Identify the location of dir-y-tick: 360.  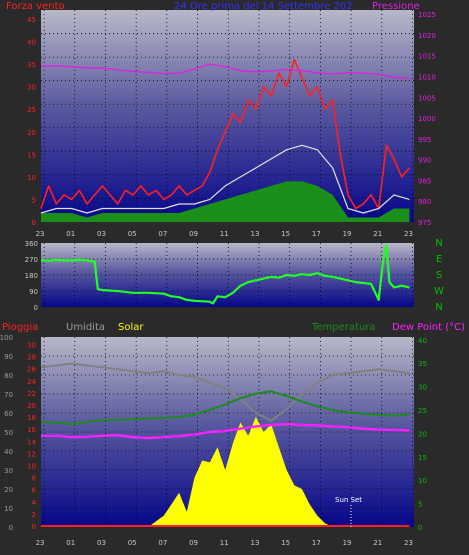
(31, 244).